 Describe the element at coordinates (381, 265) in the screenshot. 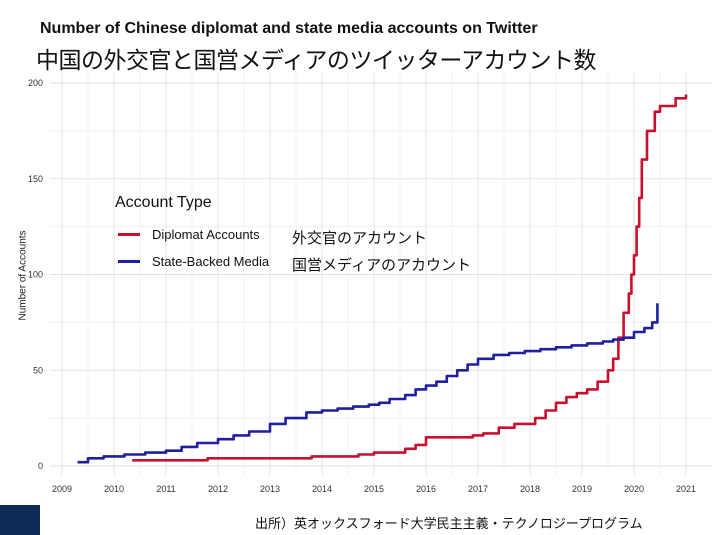

I see `legend-label-media-ja: 国営メディアのアカウント` at that location.